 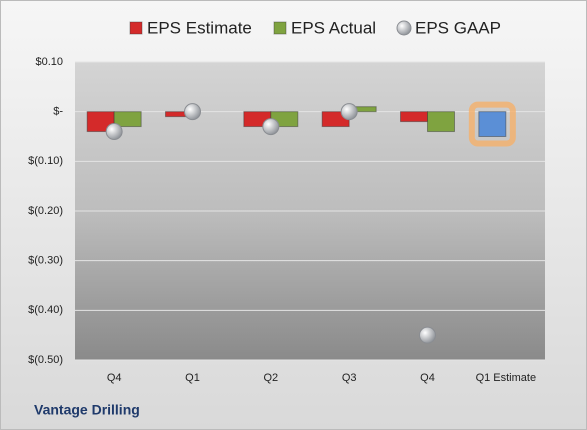 What do you see at coordinates (58, 112) in the screenshot?
I see `y-tick-label: $-` at bounding box center [58, 112].